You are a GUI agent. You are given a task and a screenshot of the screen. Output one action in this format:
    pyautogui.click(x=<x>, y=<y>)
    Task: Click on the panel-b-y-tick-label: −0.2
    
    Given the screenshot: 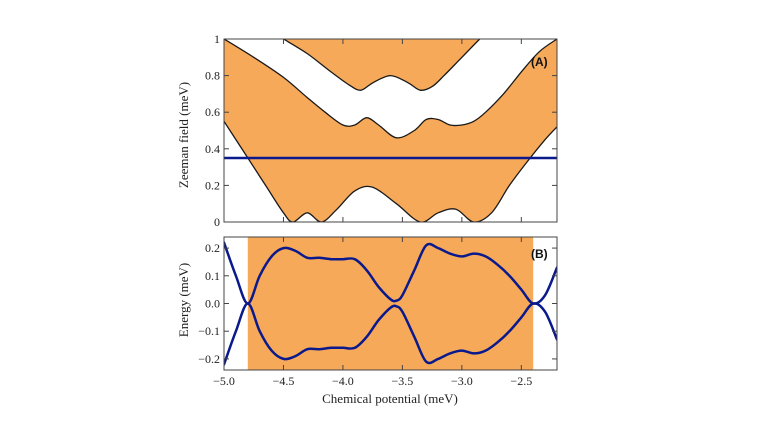 What is the action you would take?
    pyautogui.click(x=209, y=359)
    